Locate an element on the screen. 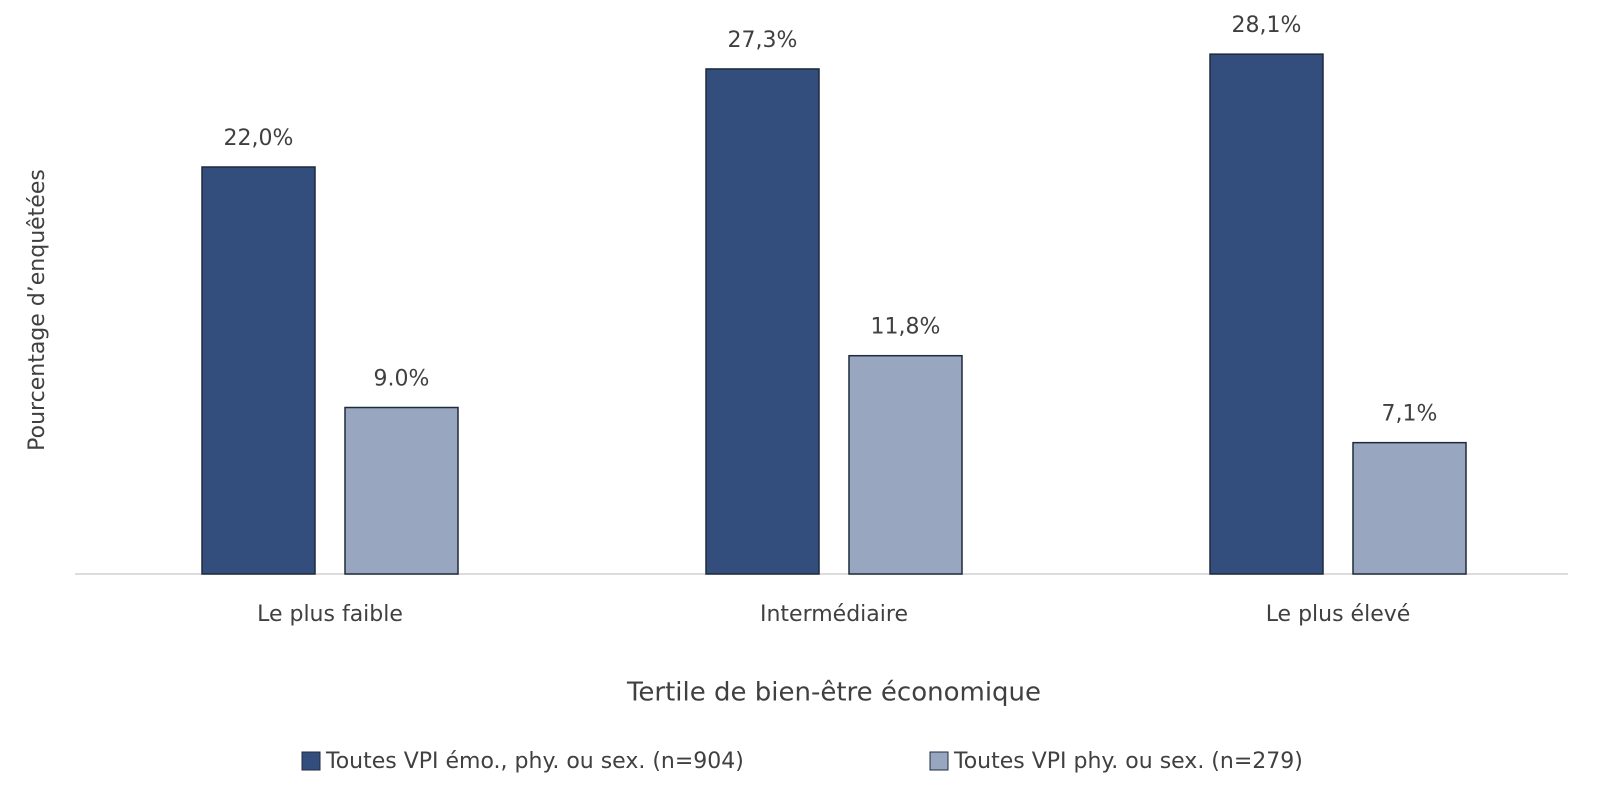 This screenshot has height=795, width=1608. data-label: 28,1% is located at coordinates (1267, 25).